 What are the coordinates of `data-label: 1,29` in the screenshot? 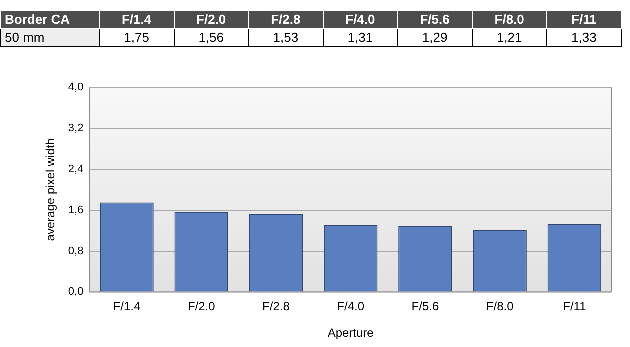 It's located at (435, 37).